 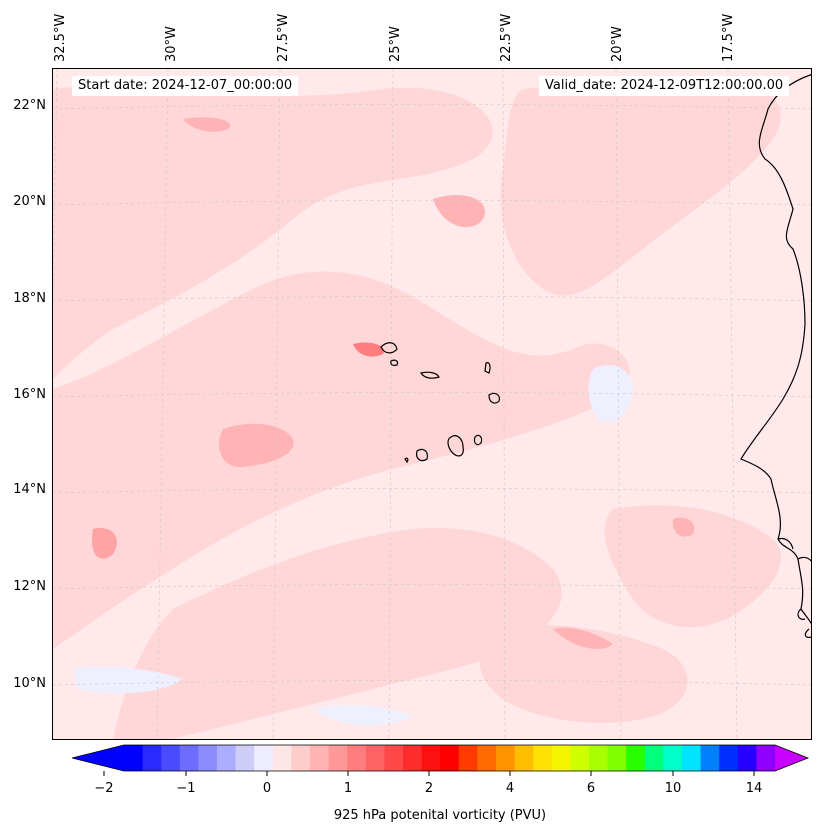 I want to click on lon-label-30w: 30°W, so click(x=171, y=44).